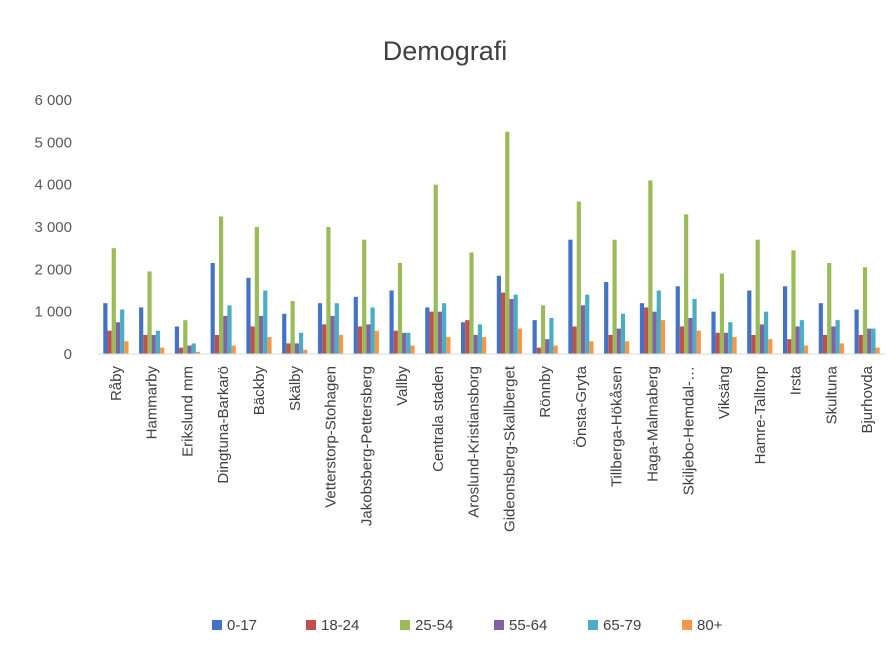  Describe the element at coordinates (404, 343) in the screenshot. I see `bar-55-64-Vallby` at that location.